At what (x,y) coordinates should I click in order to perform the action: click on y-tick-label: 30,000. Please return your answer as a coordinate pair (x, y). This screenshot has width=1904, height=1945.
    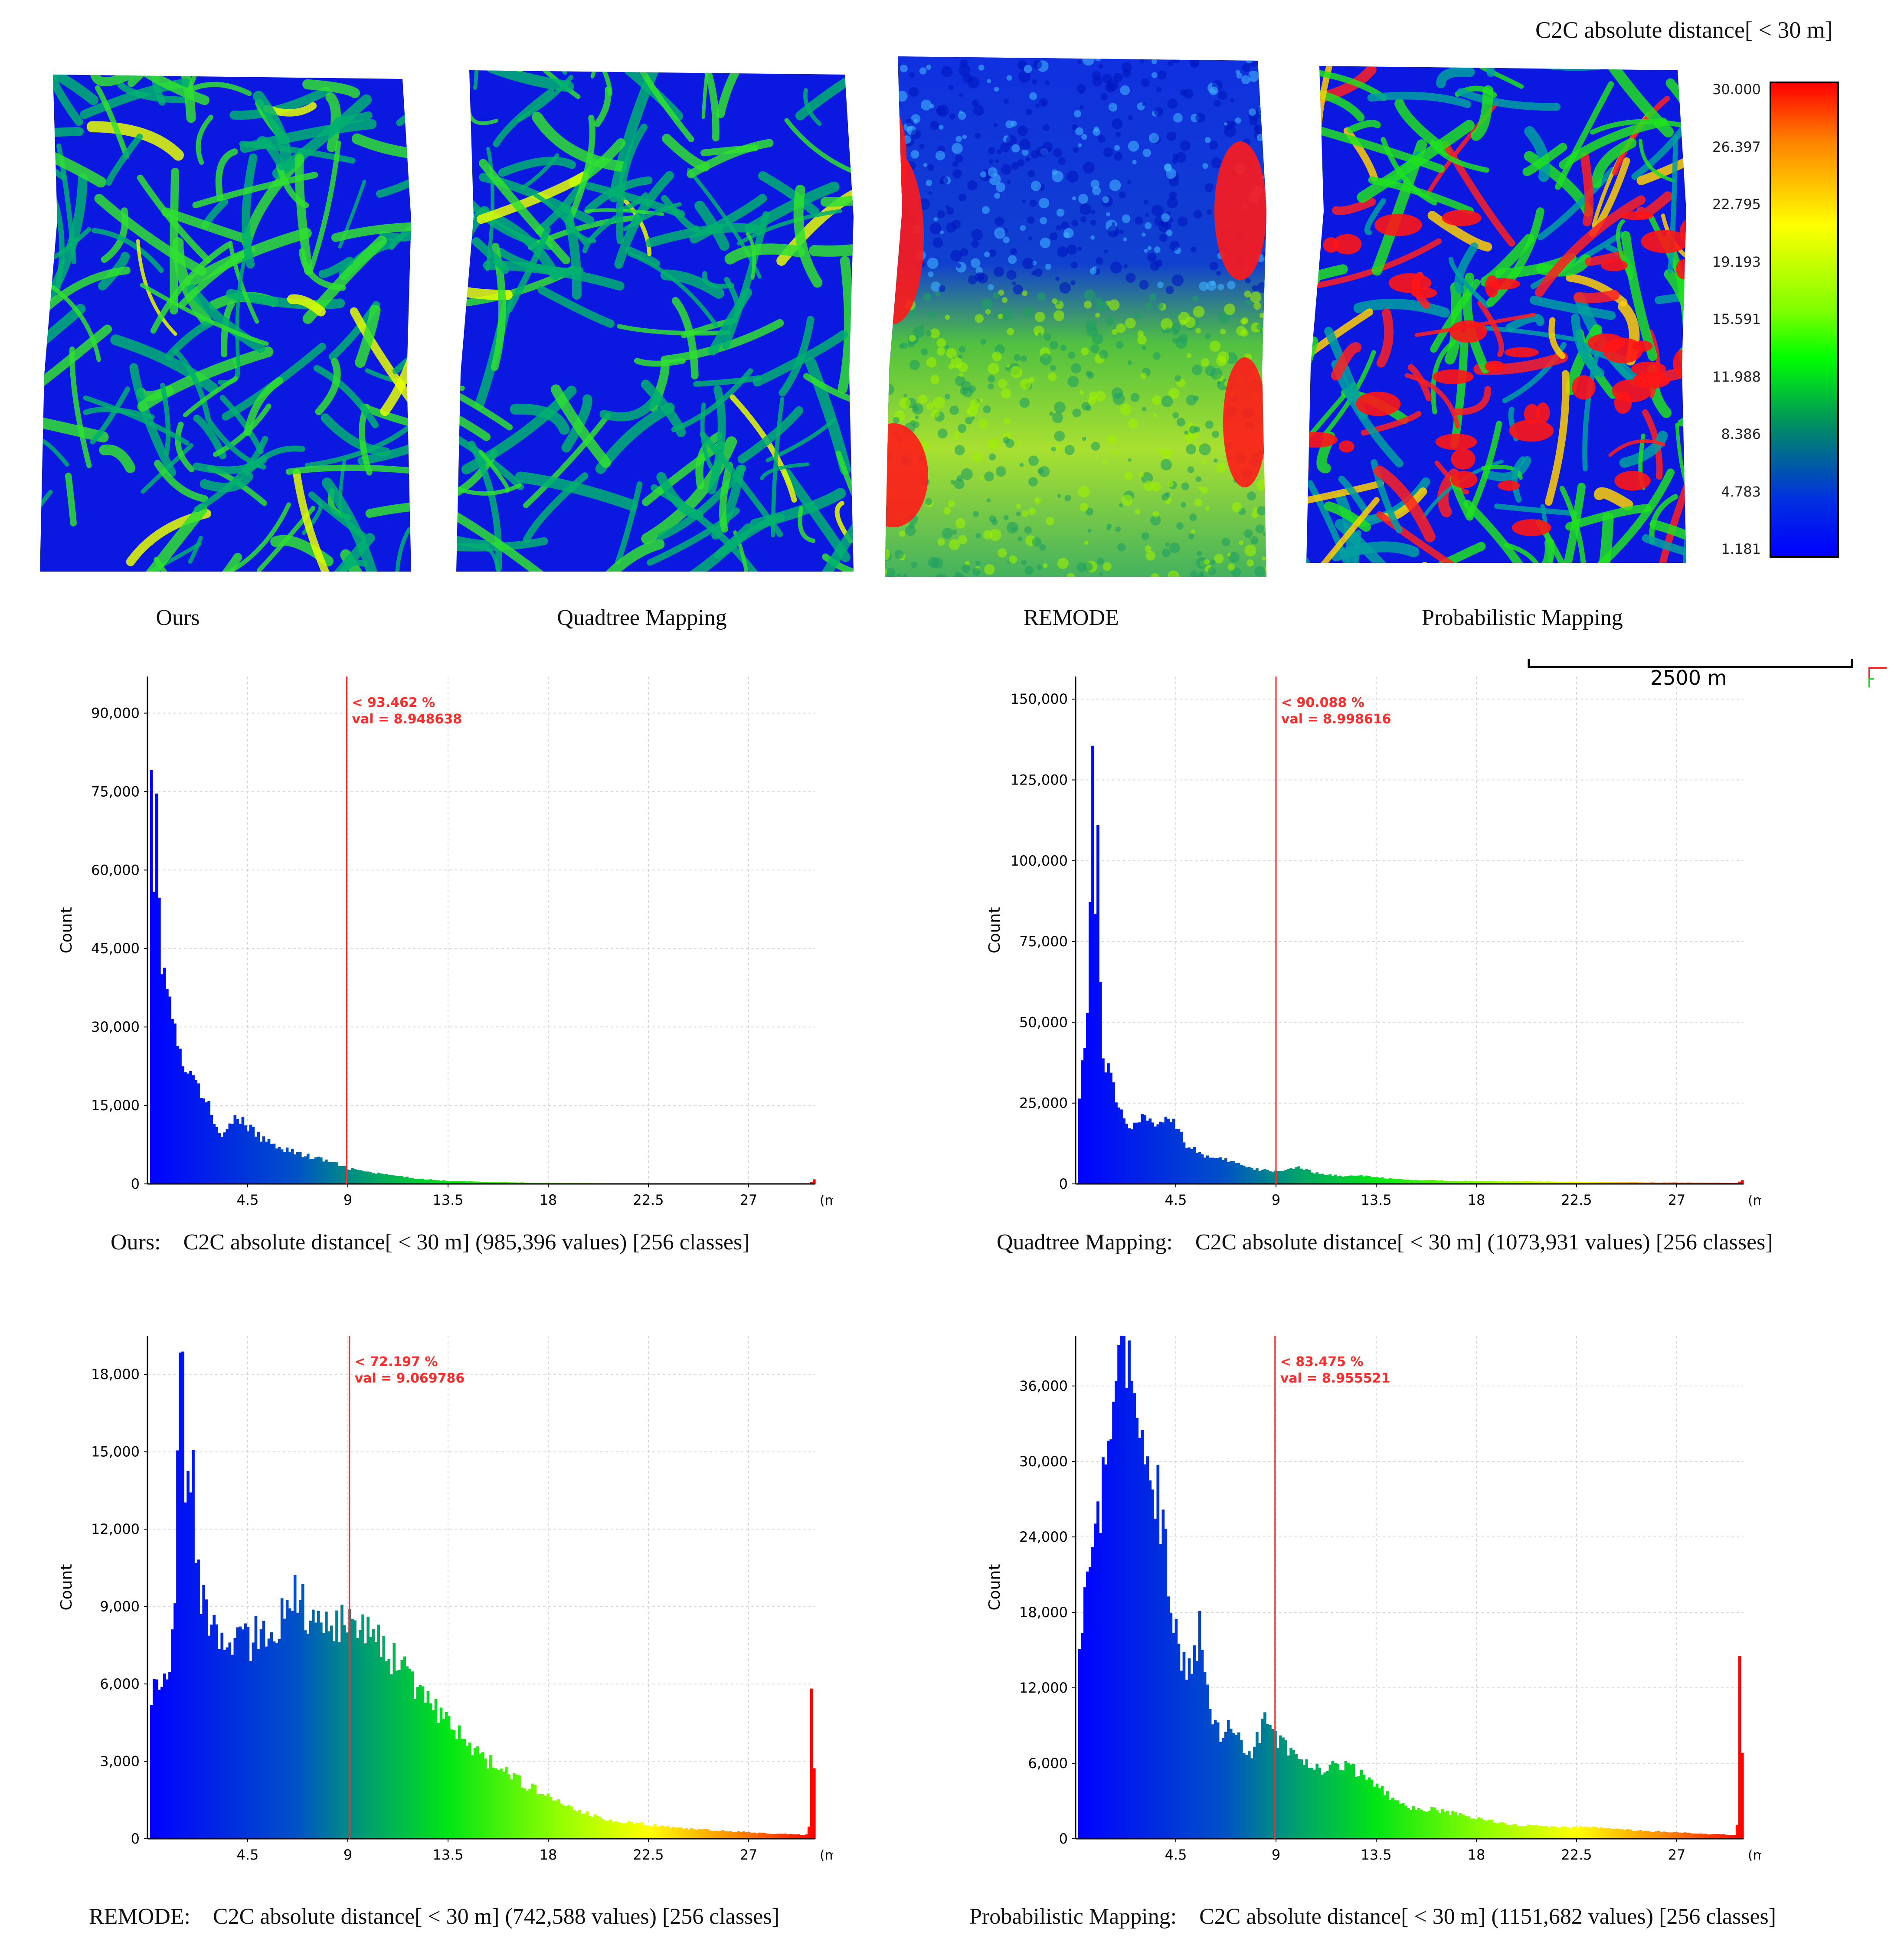
    Looking at the image, I should click on (1043, 1462).